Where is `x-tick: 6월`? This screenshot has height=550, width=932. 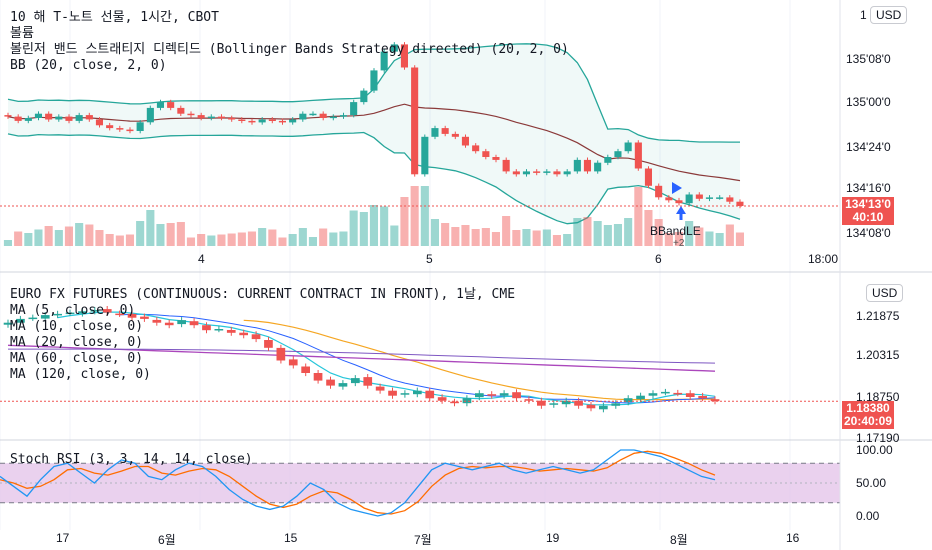
x-tick: 6월 is located at coordinates (167, 540).